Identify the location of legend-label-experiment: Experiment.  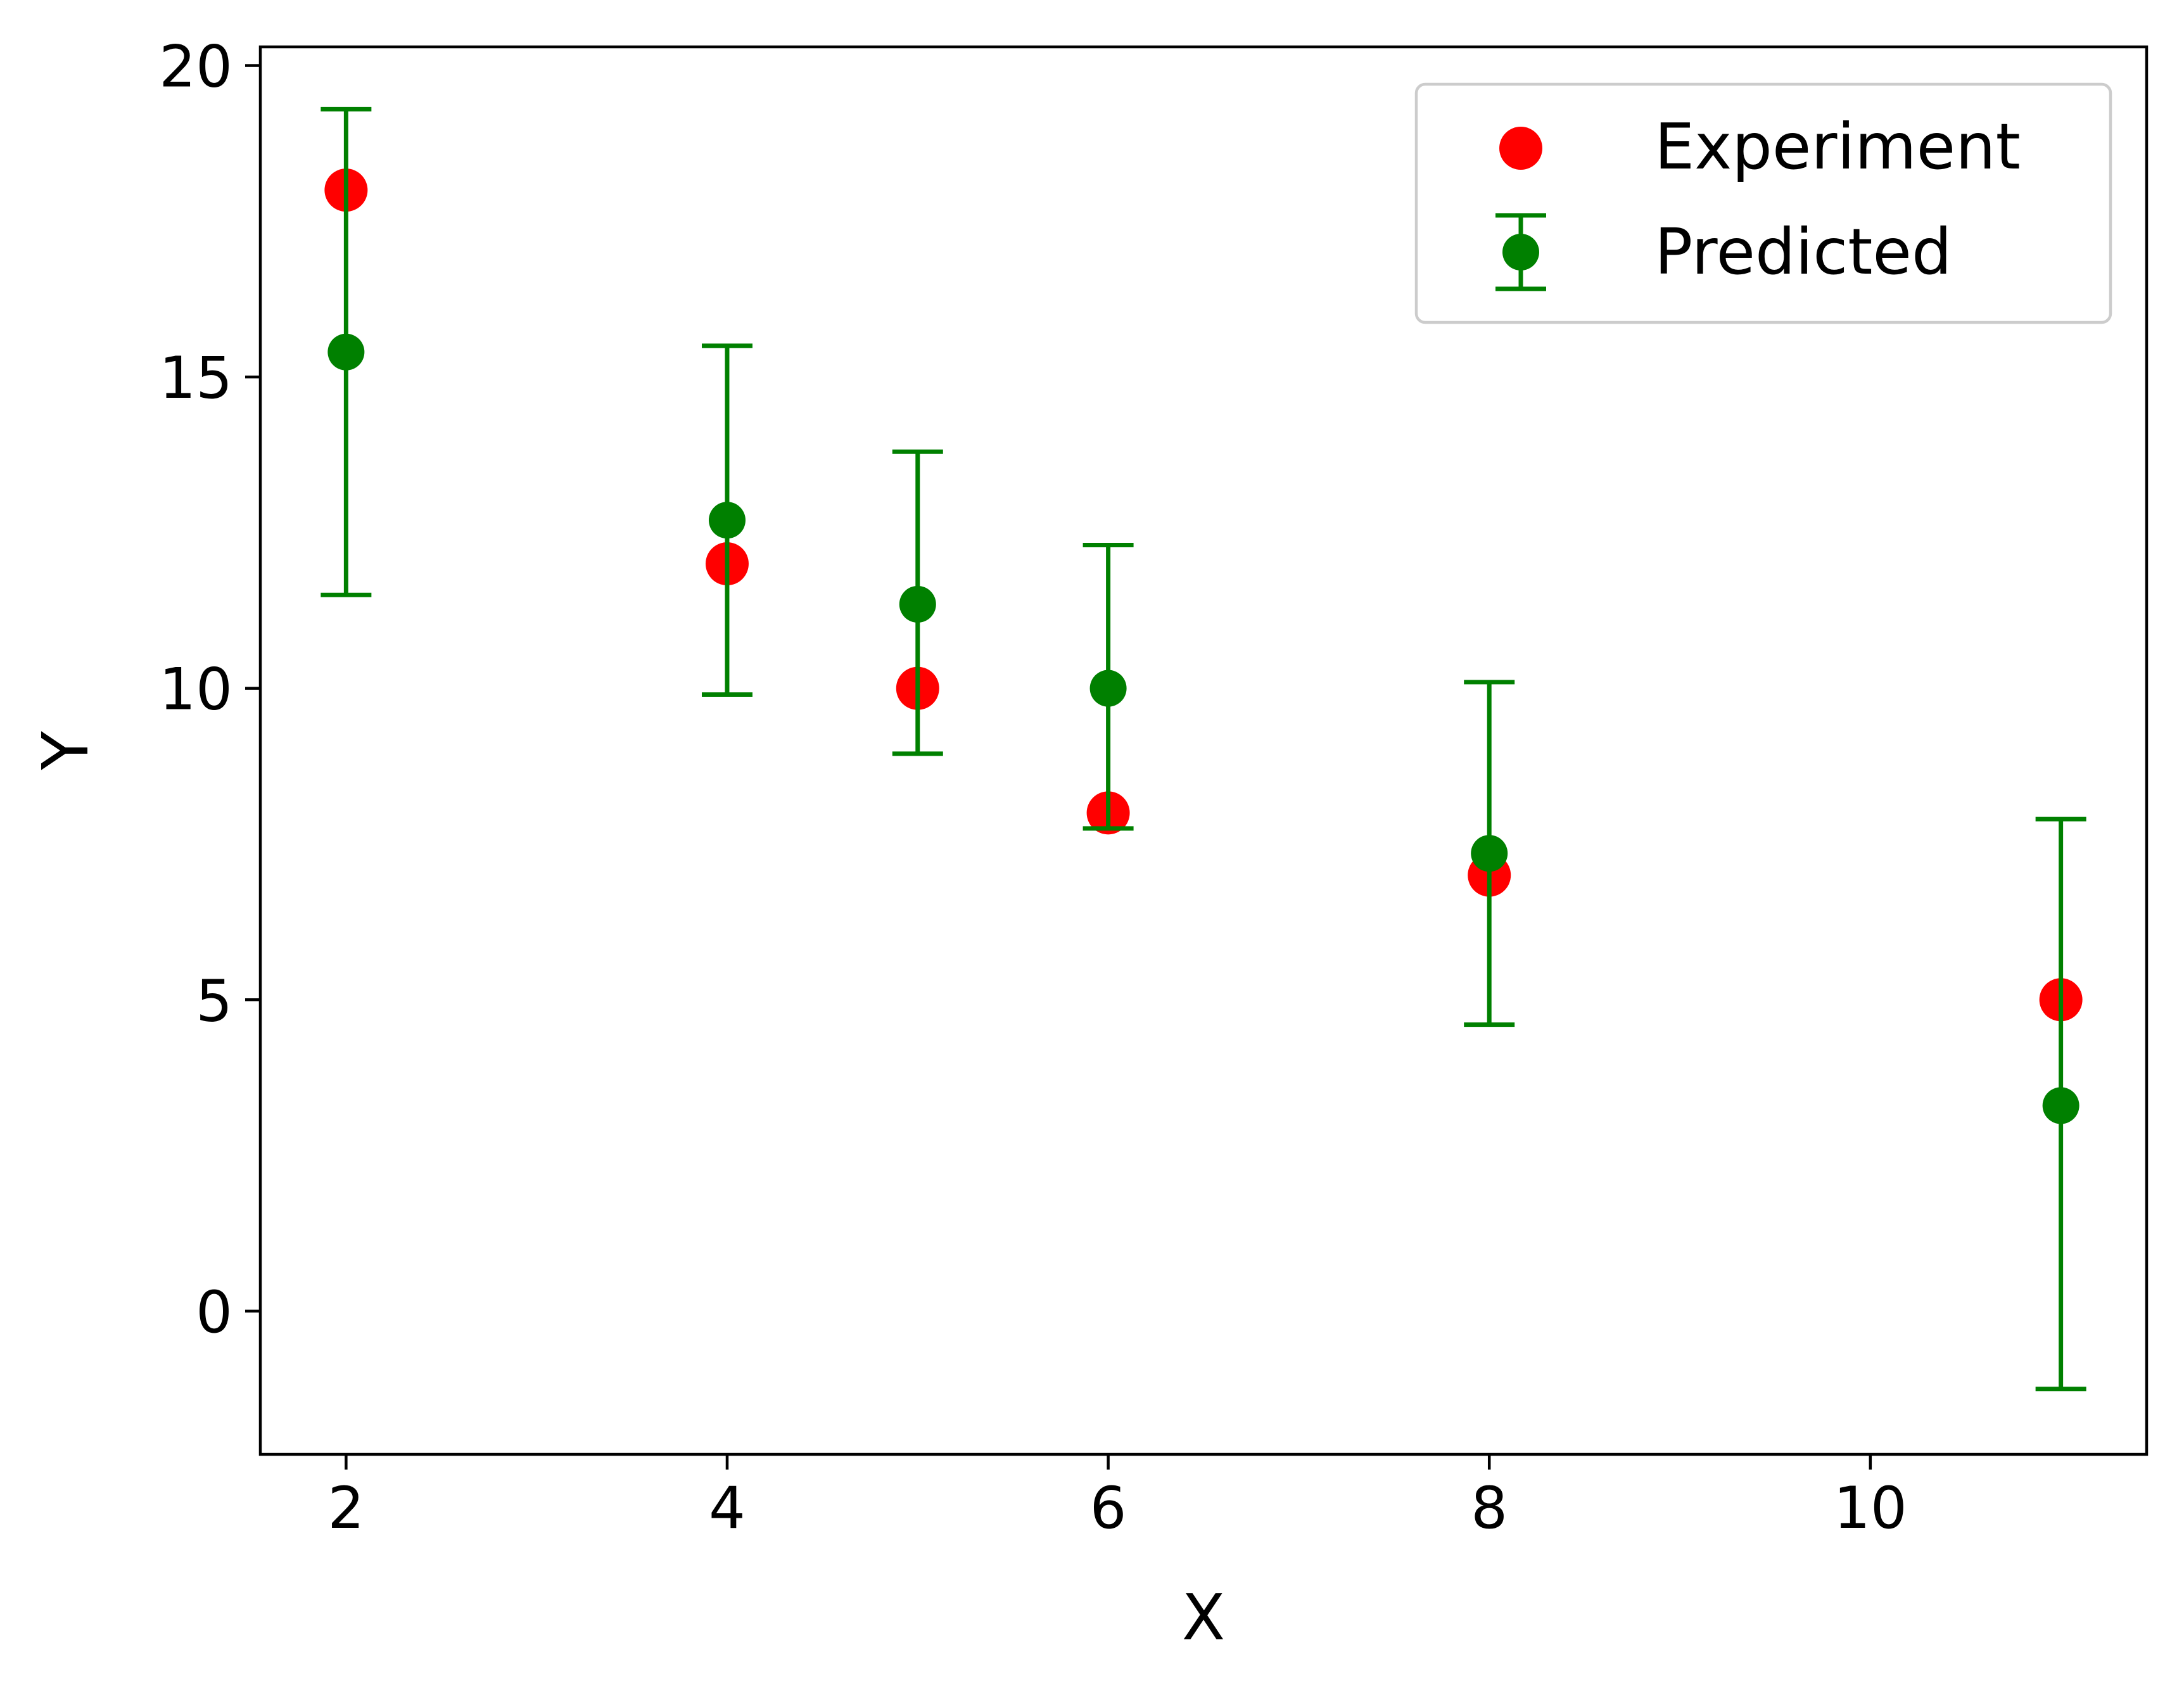
(1838, 147).